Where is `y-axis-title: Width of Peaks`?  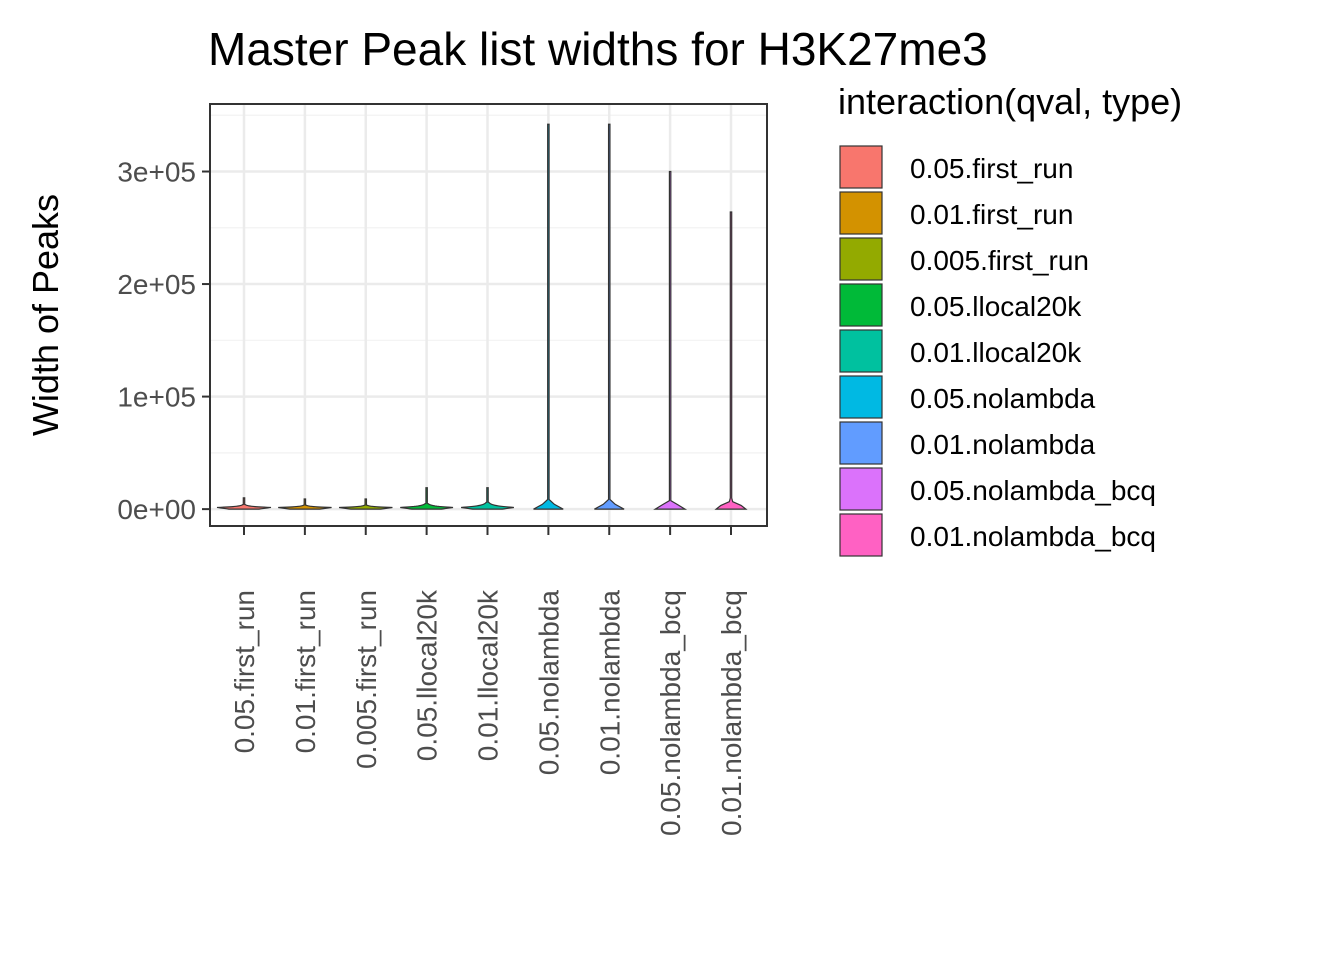
y-axis-title: Width of Peaks is located at coordinates (45, 315).